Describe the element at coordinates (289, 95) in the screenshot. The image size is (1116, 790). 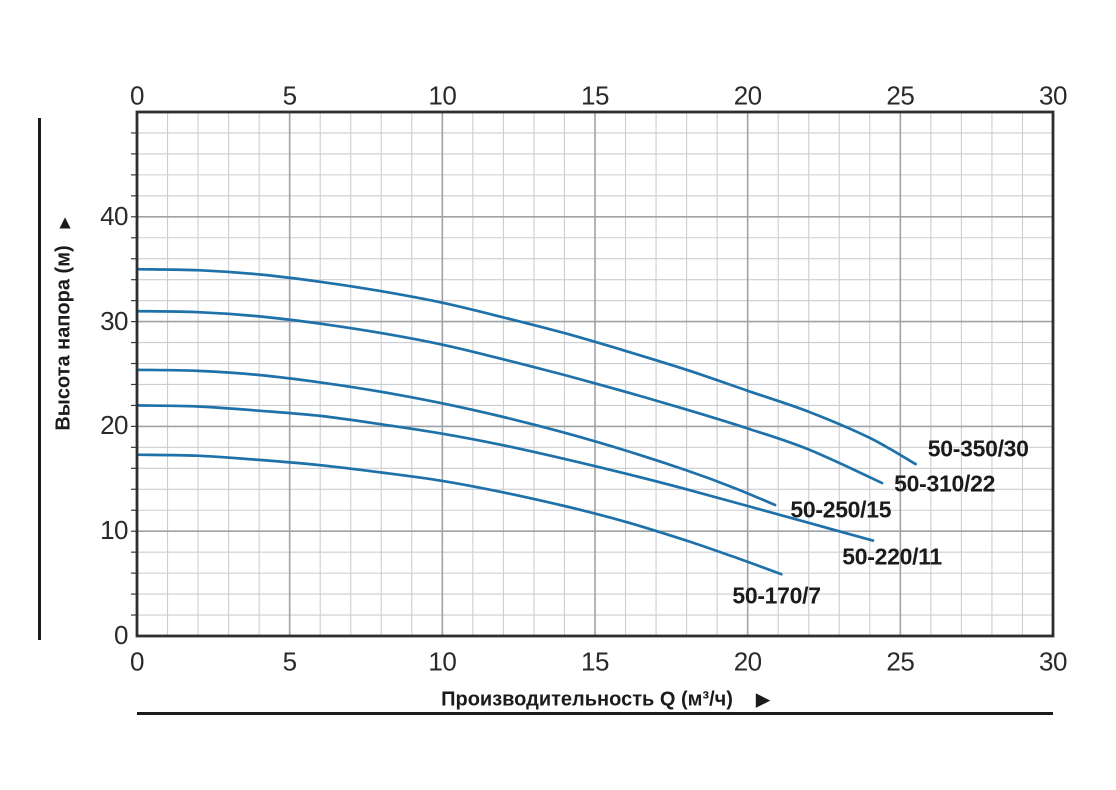
I see `x-axis-tick-label-top: 5` at that location.